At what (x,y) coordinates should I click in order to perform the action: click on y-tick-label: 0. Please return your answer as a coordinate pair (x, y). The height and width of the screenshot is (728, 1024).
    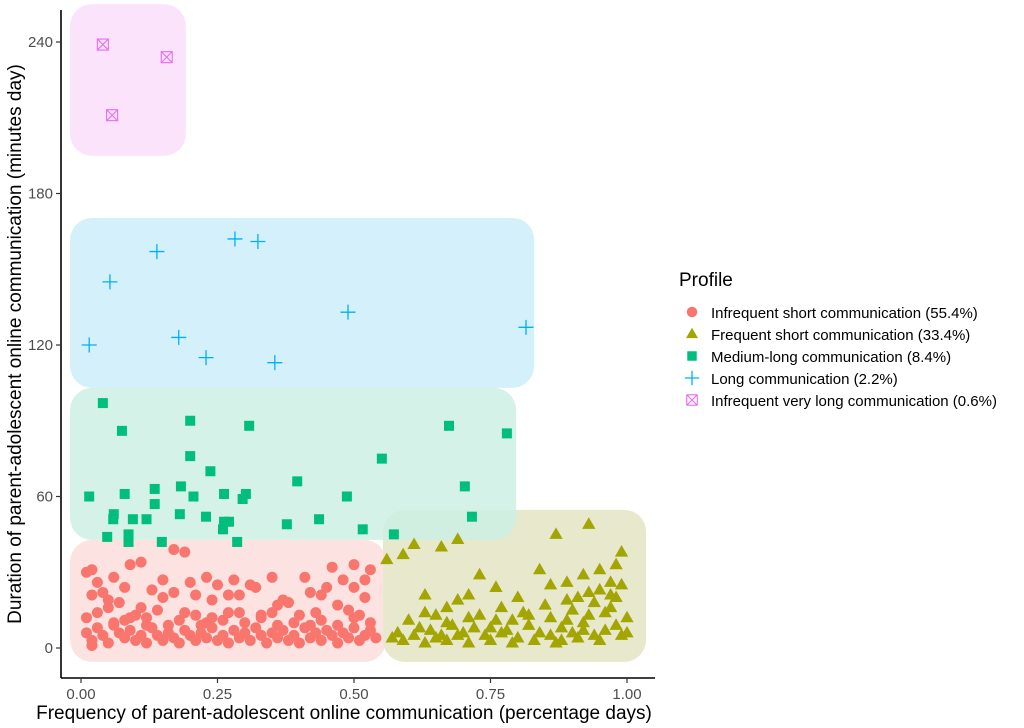
    Looking at the image, I should click on (49, 648).